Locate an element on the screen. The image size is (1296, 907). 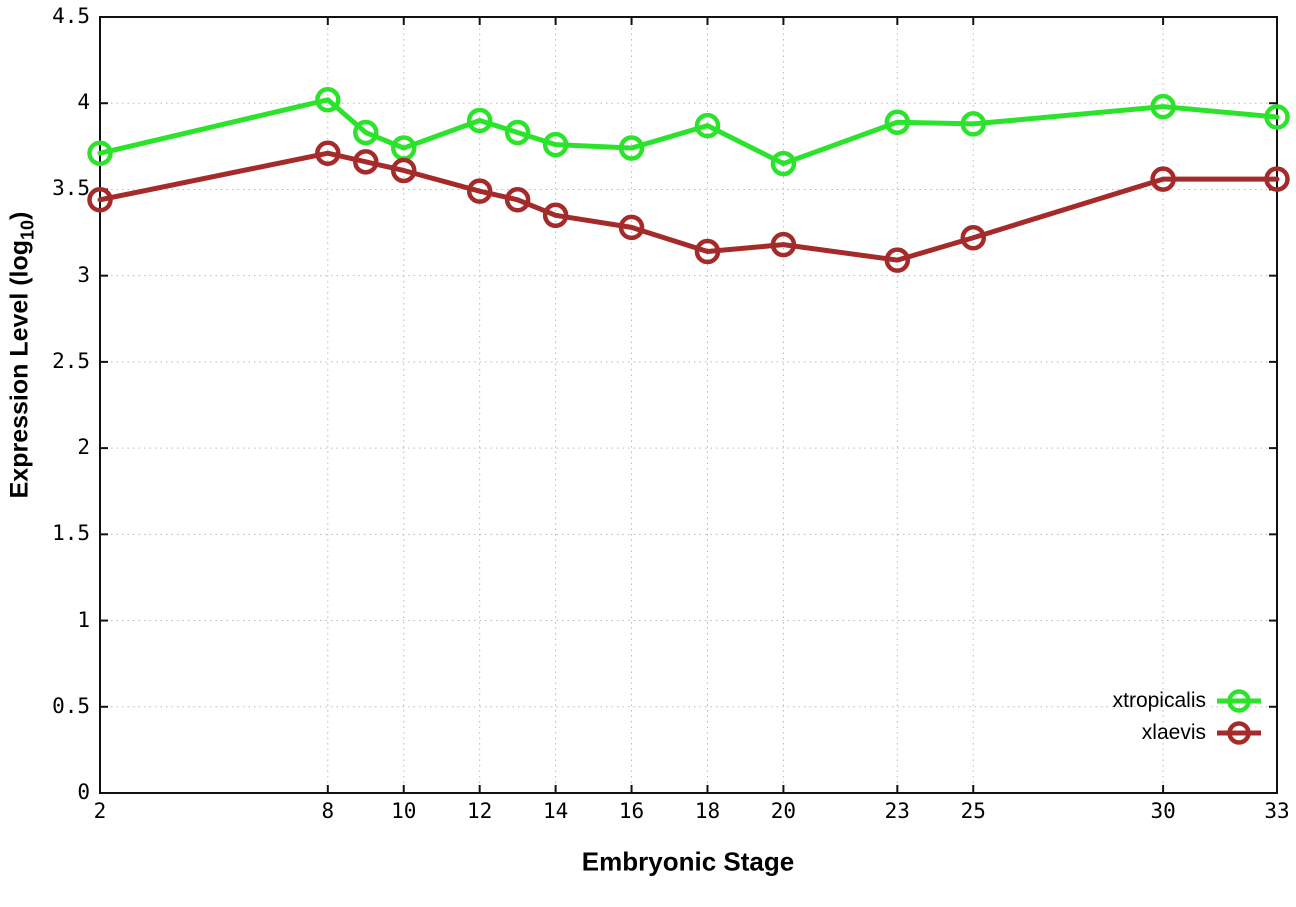
y-tick-label: 2.5 is located at coordinates (71, 360).